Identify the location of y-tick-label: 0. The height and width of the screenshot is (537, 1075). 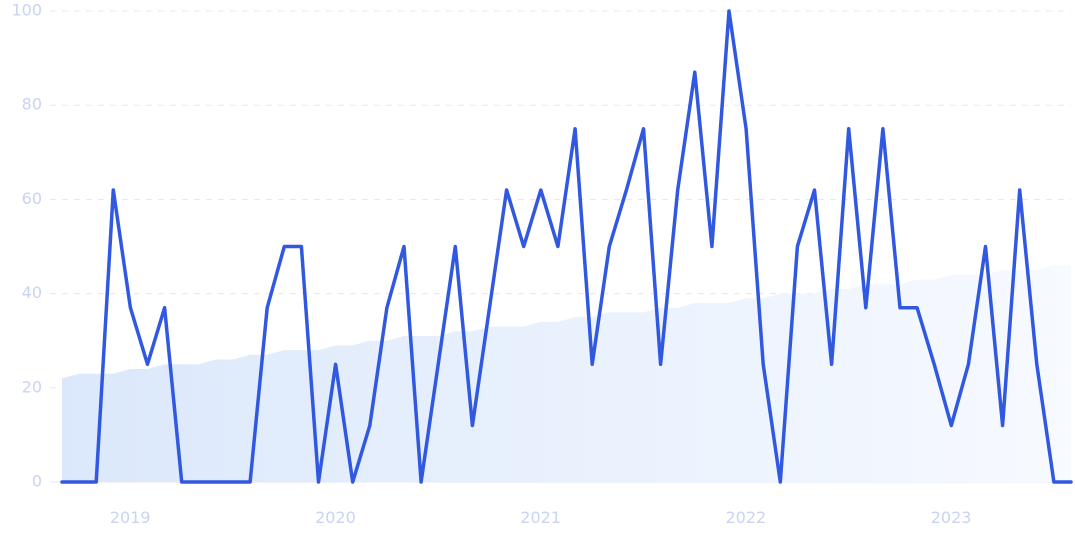
(37, 481).